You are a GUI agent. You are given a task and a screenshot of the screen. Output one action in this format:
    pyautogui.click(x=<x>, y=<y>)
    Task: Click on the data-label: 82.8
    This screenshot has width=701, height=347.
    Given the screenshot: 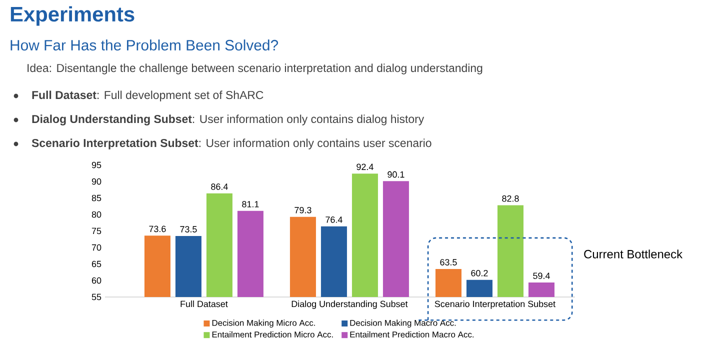 What is the action you would take?
    pyautogui.click(x=510, y=198)
    